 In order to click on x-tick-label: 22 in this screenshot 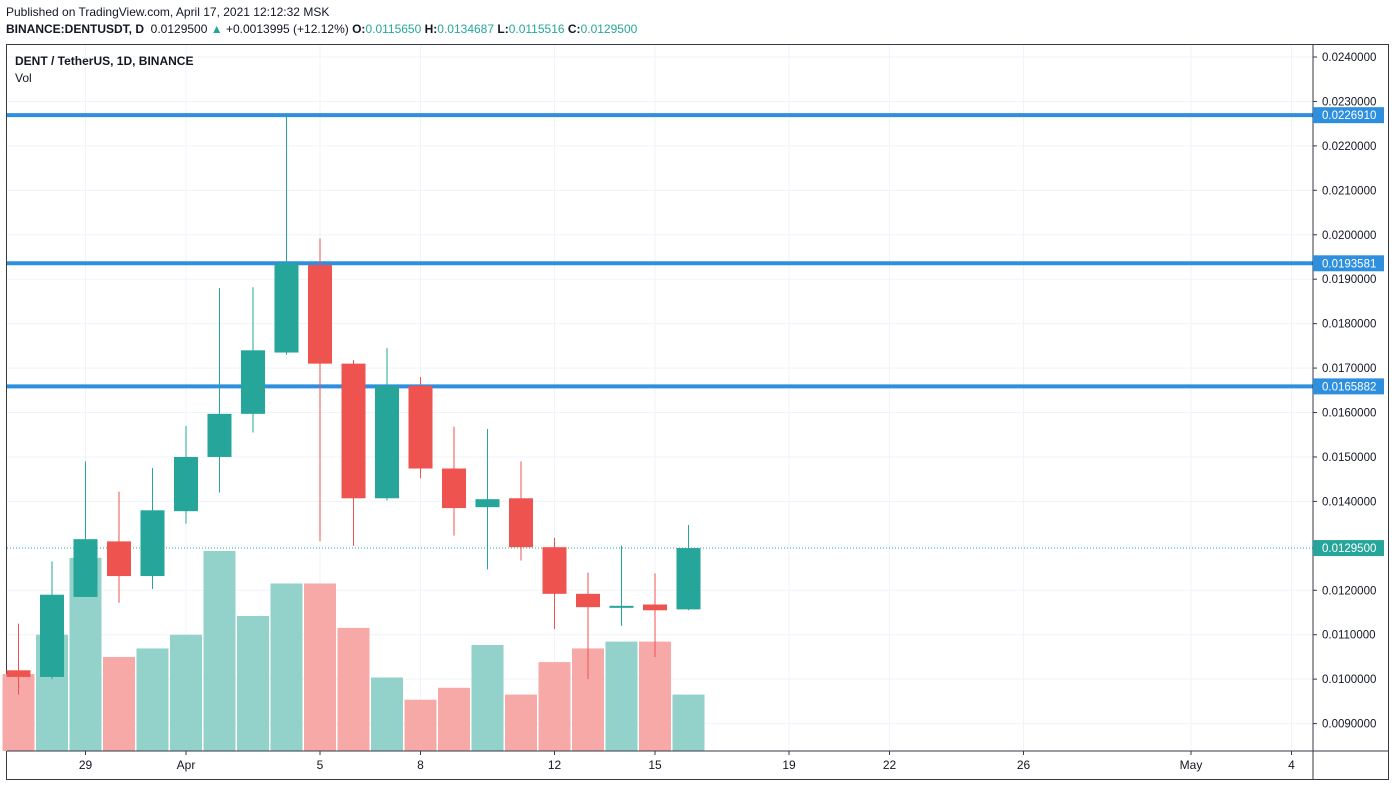, I will do `click(890, 765)`.